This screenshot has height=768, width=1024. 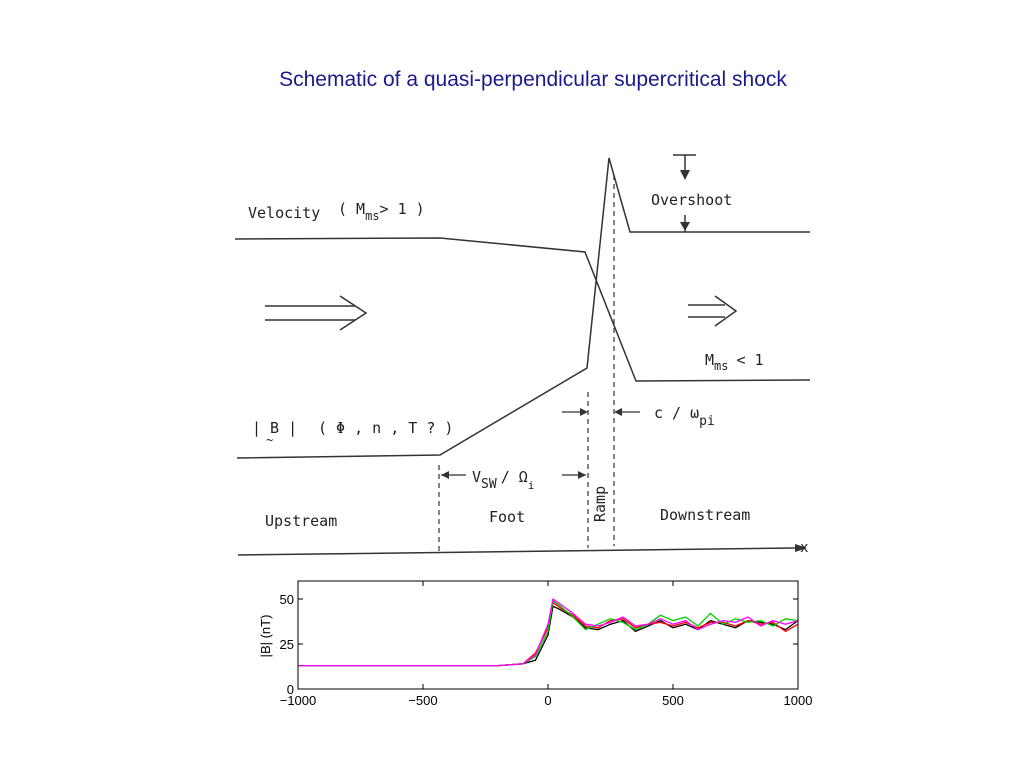 What do you see at coordinates (269, 440) in the screenshot?
I see `tilde-mark: ~` at bounding box center [269, 440].